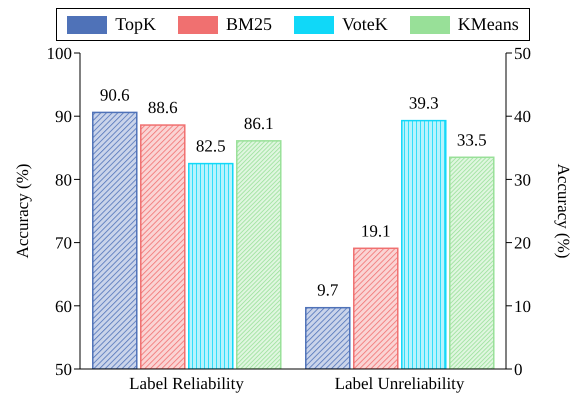  I want to click on data-label: 88.6, so click(163, 108).